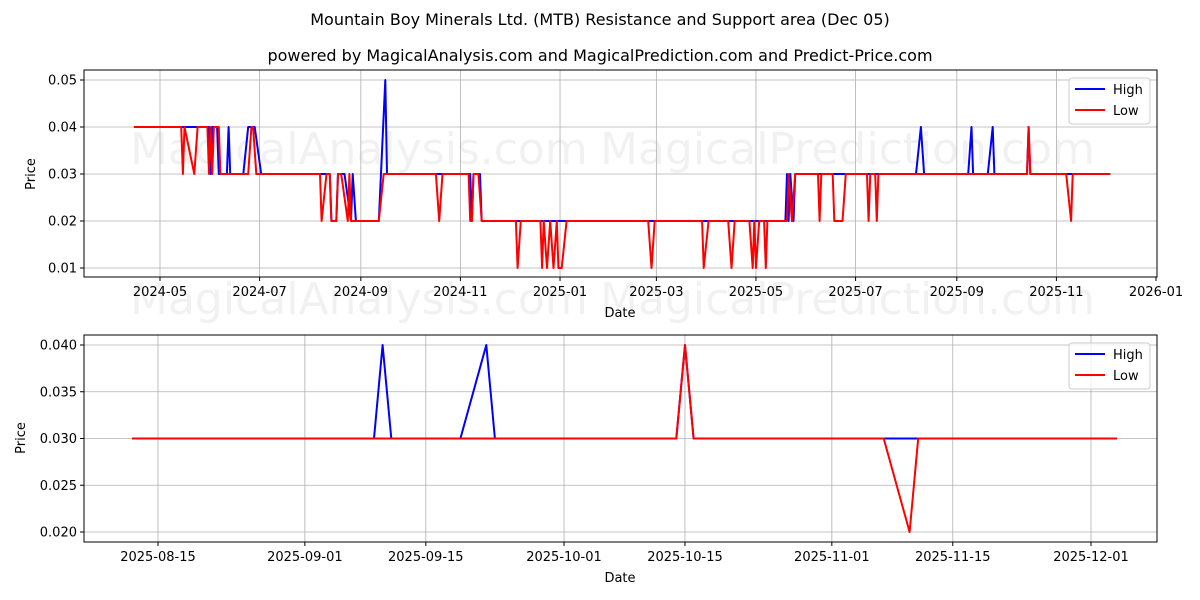  I want to click on x-tick-label: 2025-10-01, so click(564, 557).